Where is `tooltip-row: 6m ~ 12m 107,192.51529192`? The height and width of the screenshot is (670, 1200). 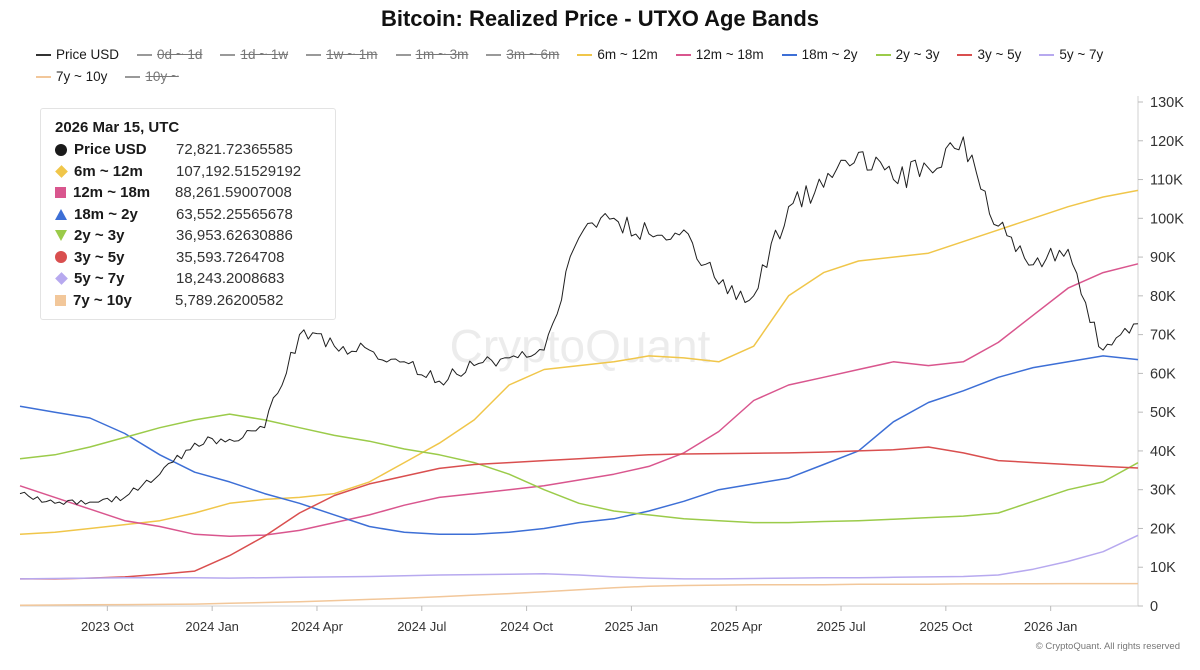 tooltip-row: 6m ~ 12m 107,192.51529192 is located at coordinates (189, 172).